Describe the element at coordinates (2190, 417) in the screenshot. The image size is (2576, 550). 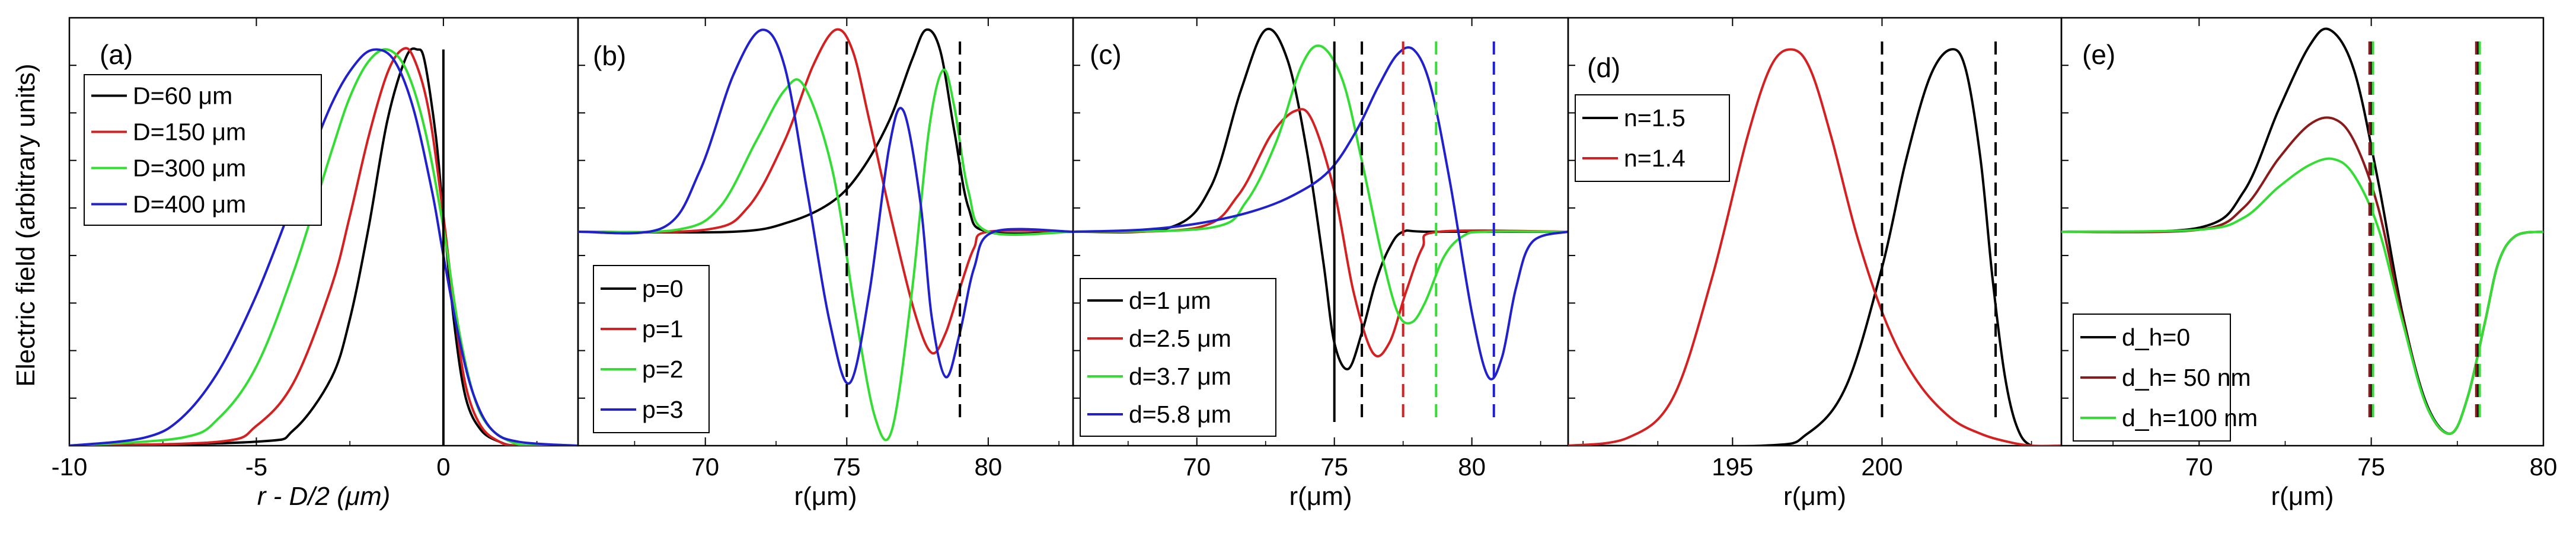
I see `legend-label-2: d_h=100 nm` at that location.